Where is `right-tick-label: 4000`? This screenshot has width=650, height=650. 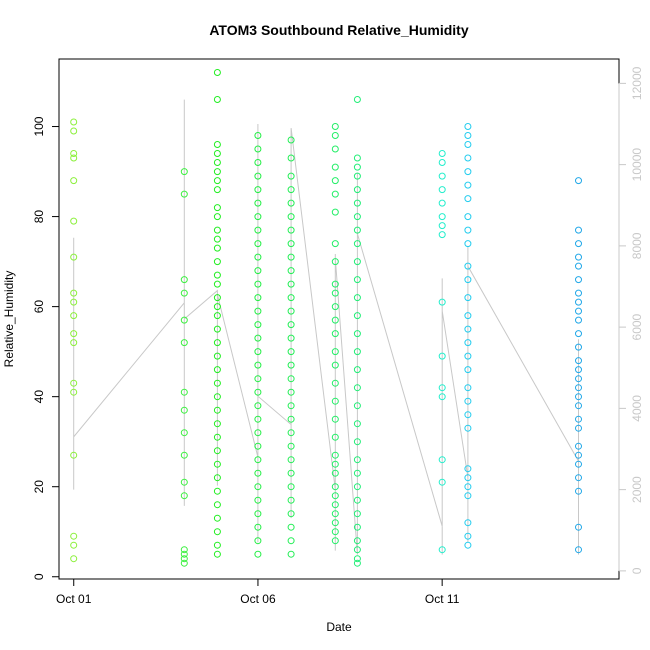
right-tick-label: 4000 is located at coordinates (637, 408).